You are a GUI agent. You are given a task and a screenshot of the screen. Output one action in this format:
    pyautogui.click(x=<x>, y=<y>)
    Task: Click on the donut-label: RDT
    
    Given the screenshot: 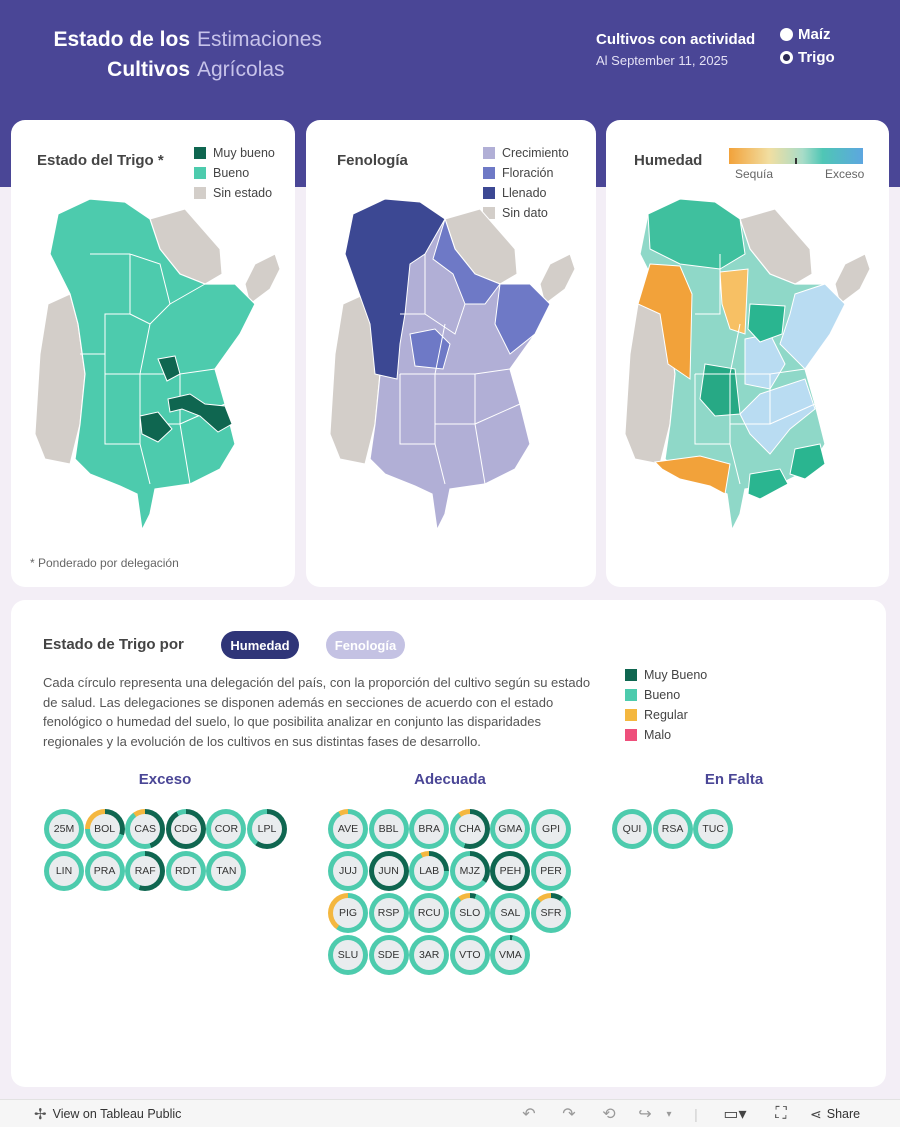 What is the action you would take?
    pyautogui.click(x=185, y=871)
    